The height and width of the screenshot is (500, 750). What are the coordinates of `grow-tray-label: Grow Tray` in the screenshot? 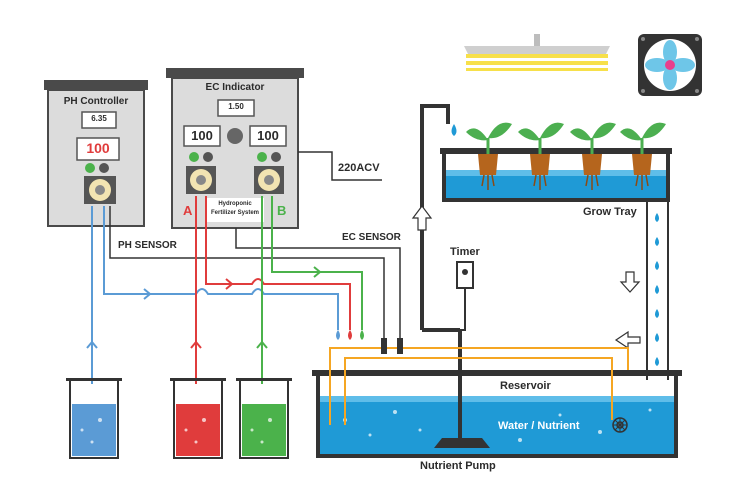 It's located at (610, 212).